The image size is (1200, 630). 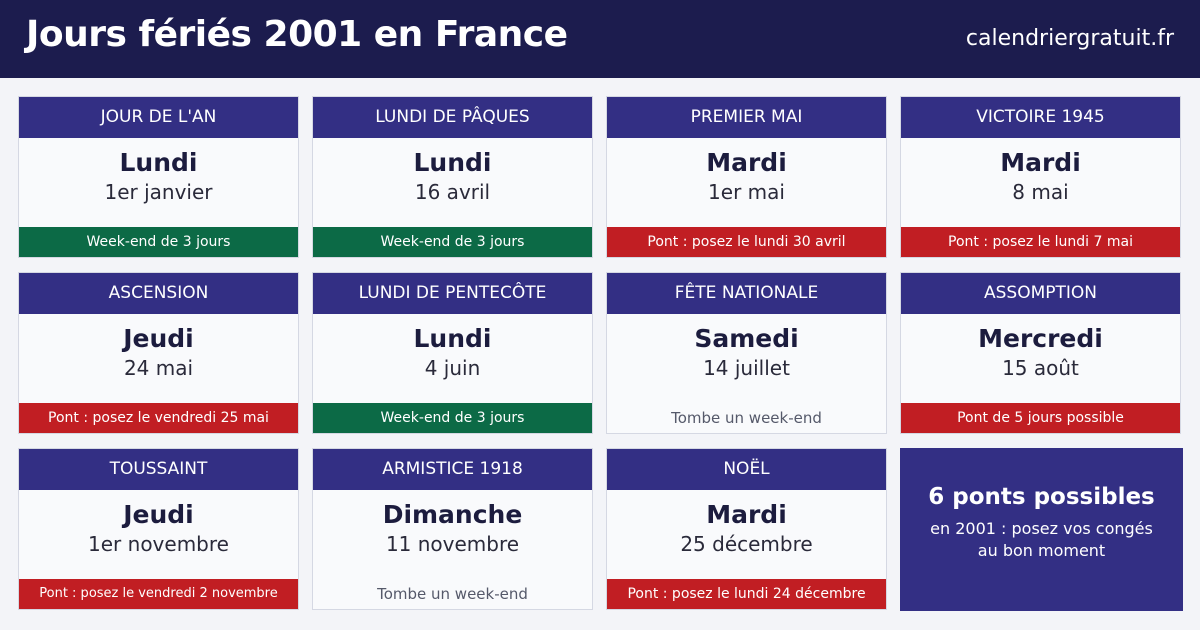 I want to click on holiday-name: LUNDI DE PÂQUES, so click(x=452, y=117).